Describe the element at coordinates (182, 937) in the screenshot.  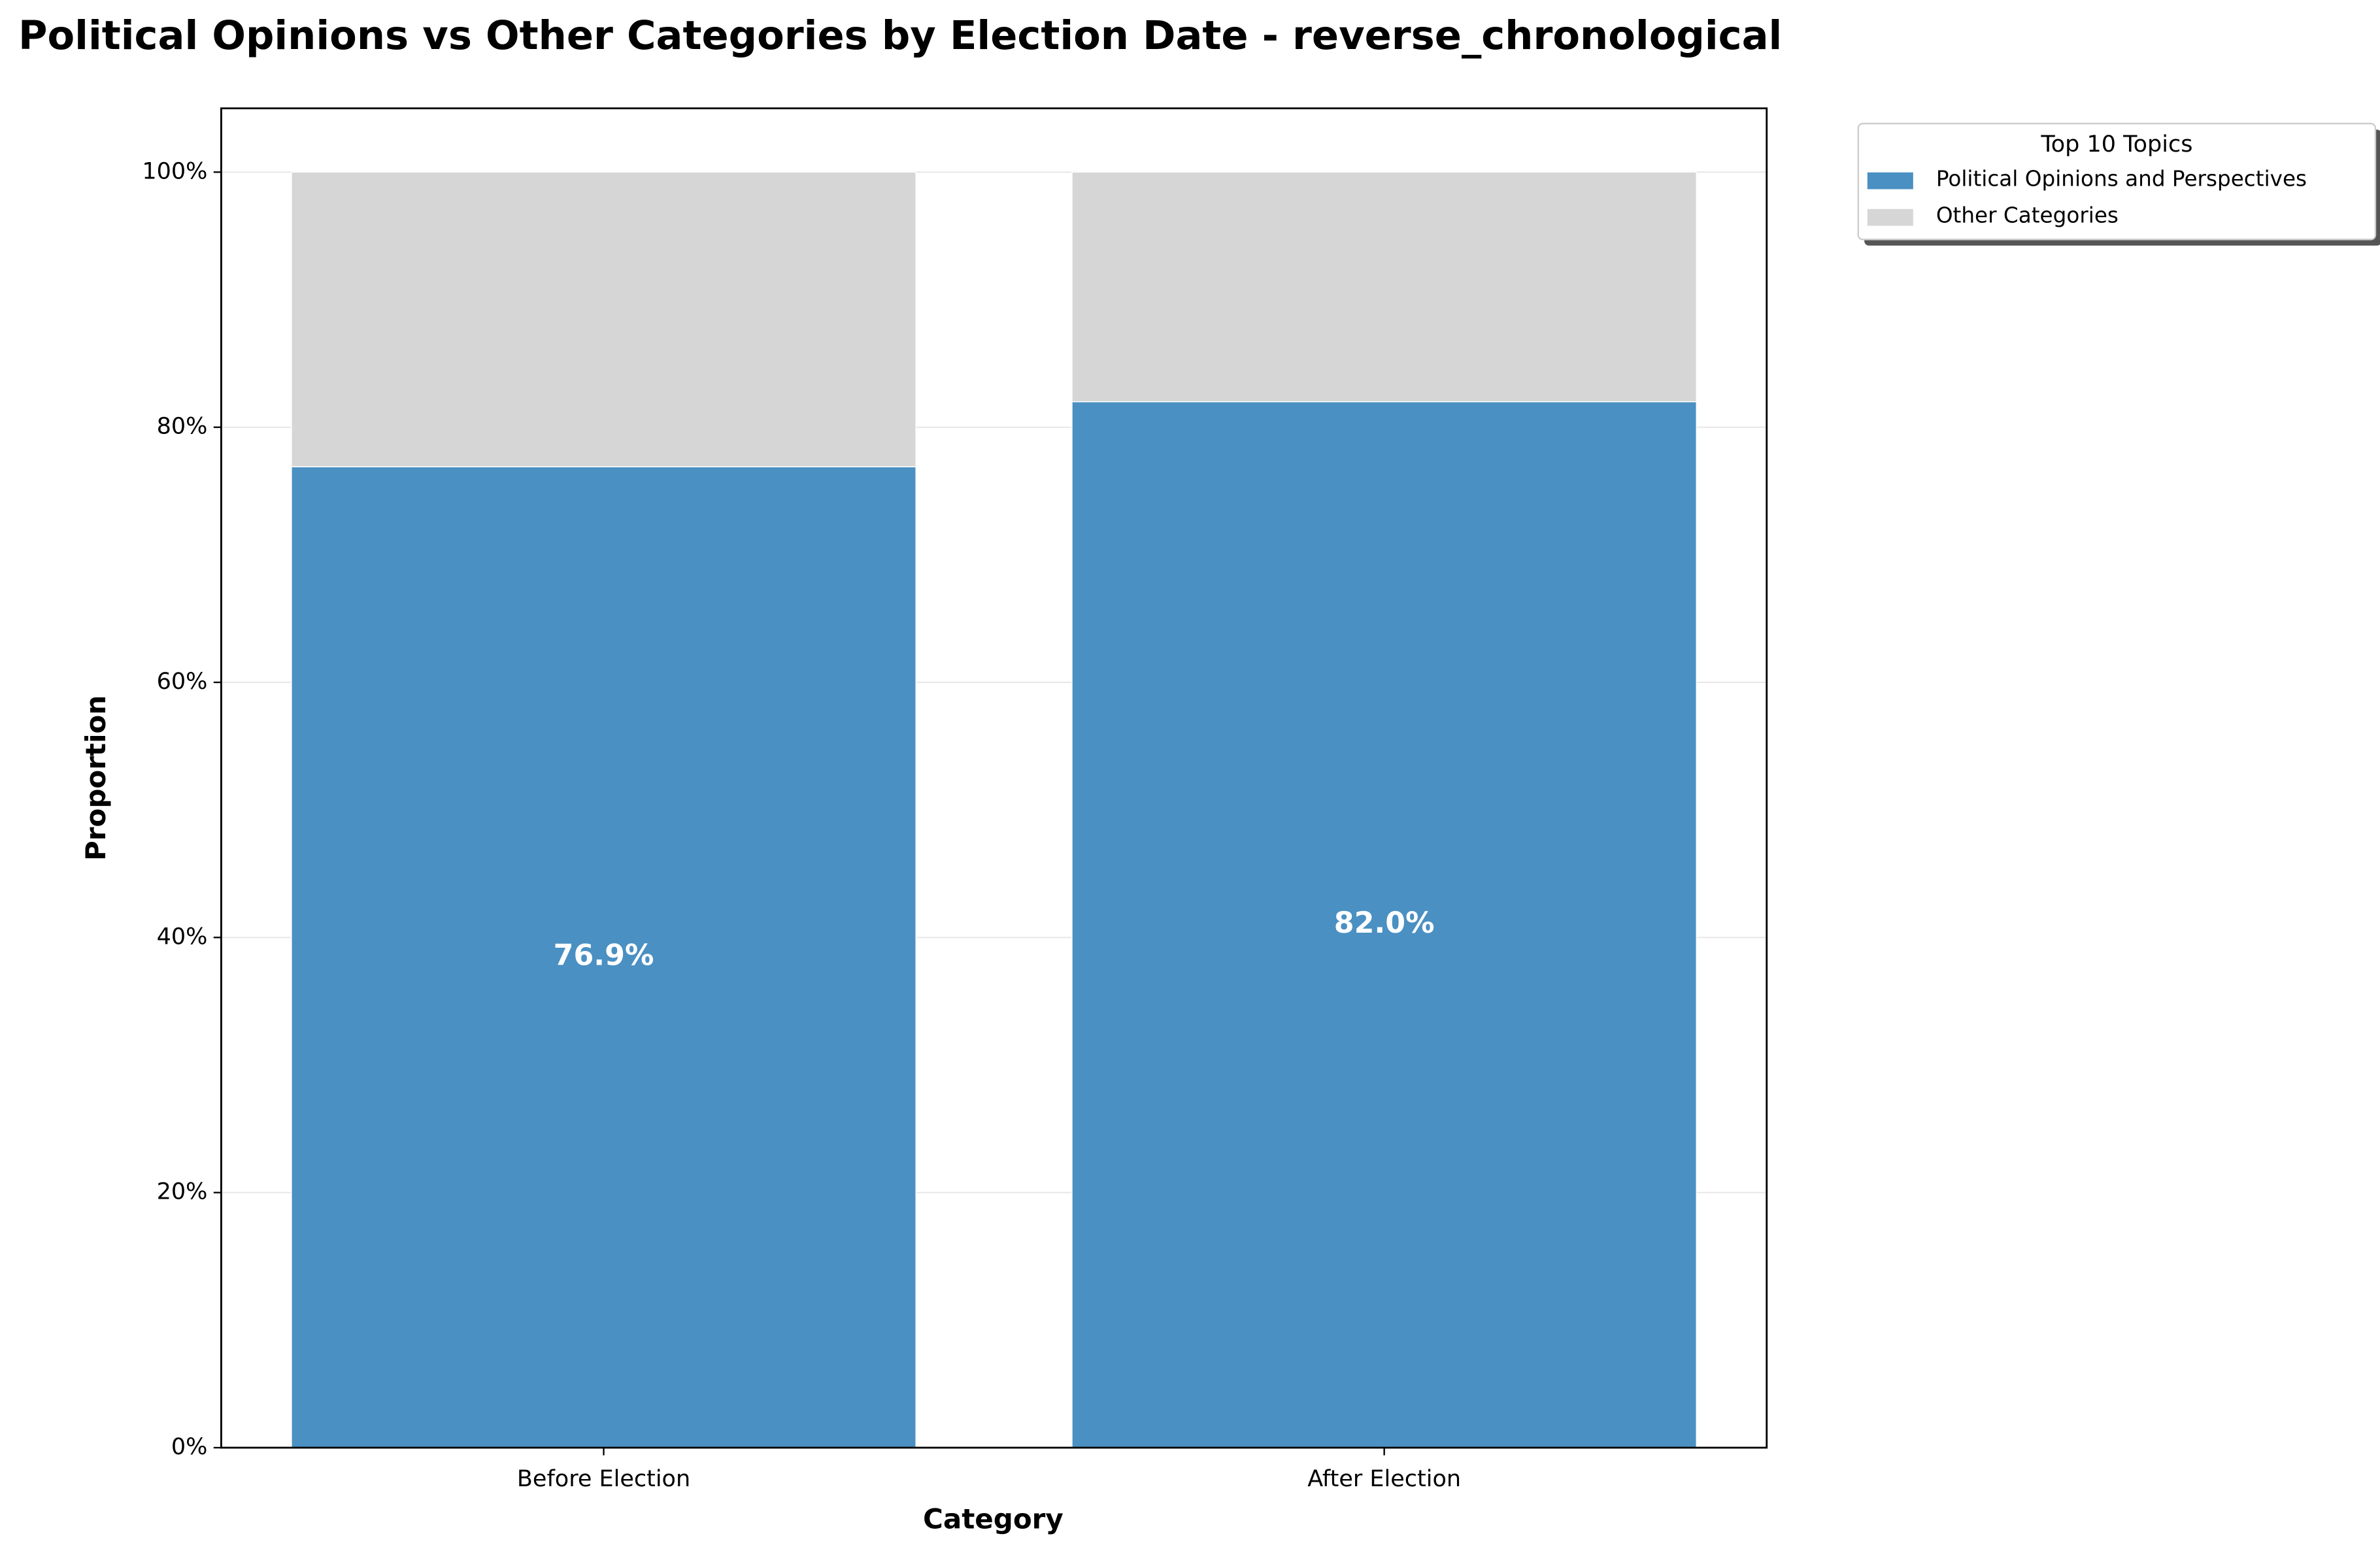
I see `y-tick-label: 40%` at that location.